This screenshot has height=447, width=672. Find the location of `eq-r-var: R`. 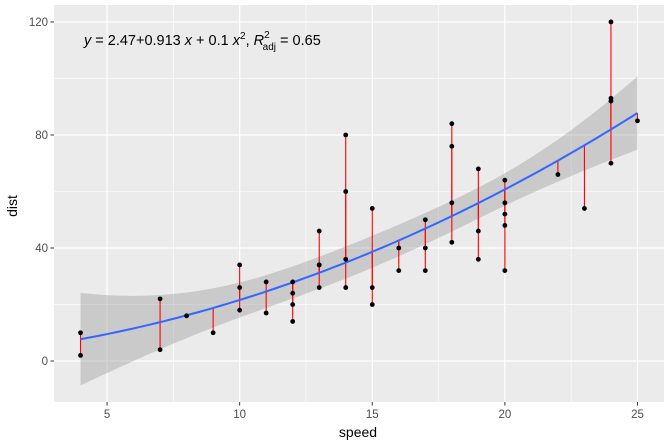

eq-r-var: R is located at coordinates (259, 41).